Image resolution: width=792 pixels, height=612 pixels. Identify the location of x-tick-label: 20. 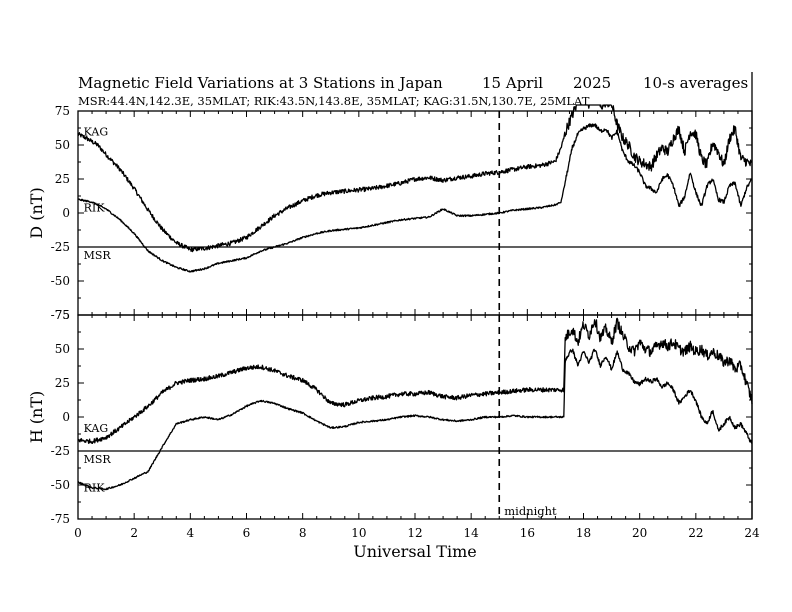
(639, 533).